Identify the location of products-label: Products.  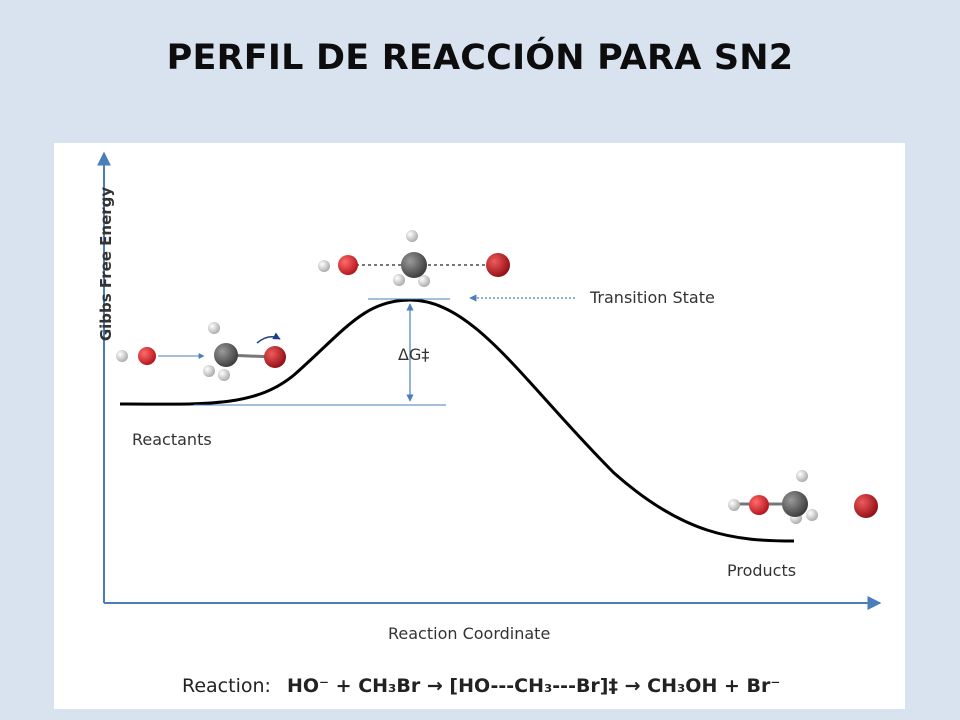
(762, 570).